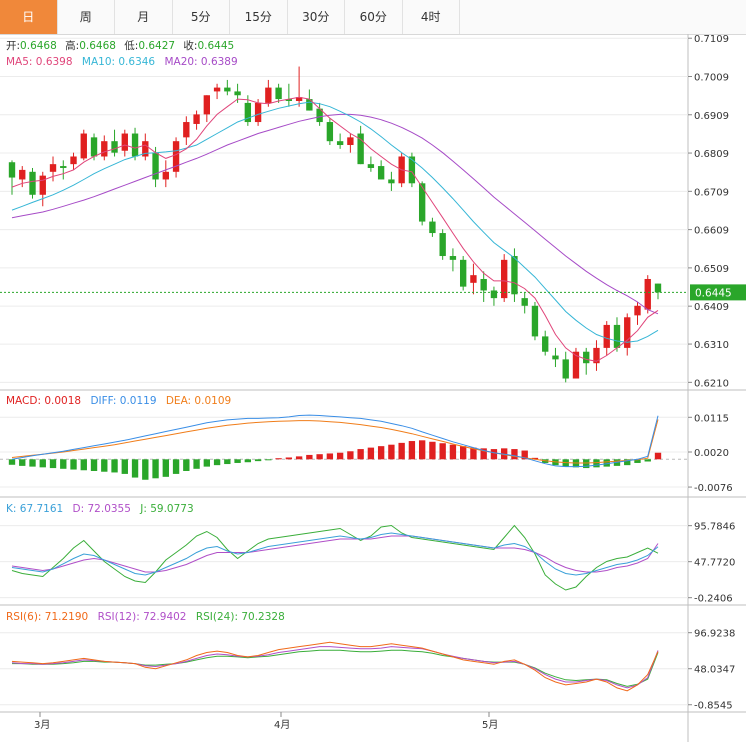  I want to click on price-tick-label: 0.7009, so click(711, 77).